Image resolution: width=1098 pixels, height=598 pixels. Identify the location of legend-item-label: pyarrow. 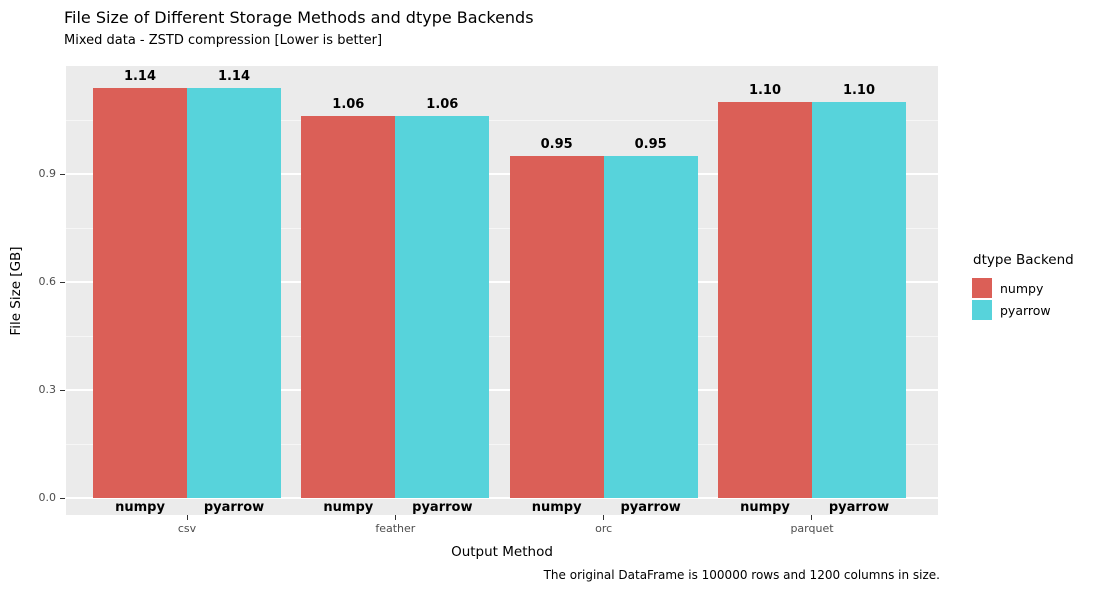
(1025, 310).